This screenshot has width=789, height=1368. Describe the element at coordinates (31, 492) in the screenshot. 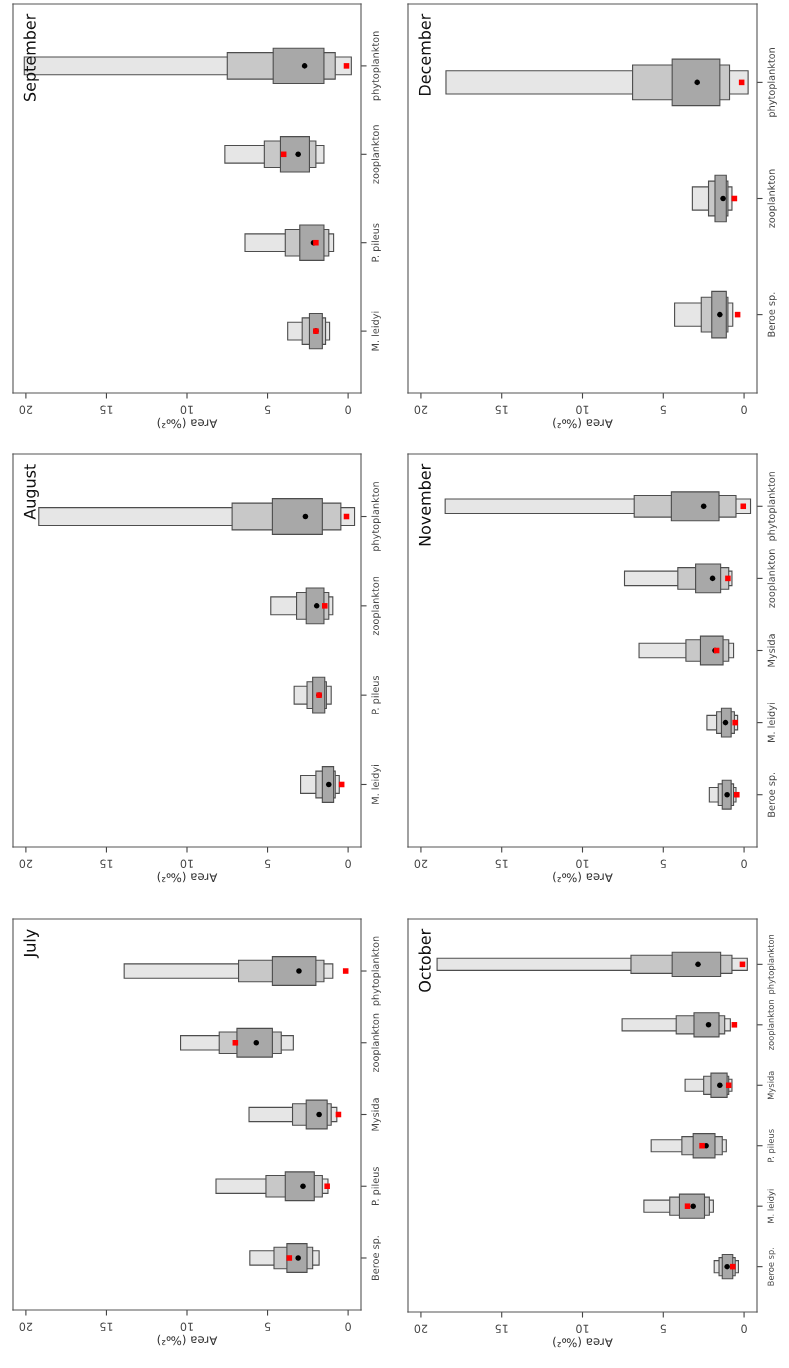

I see `text: August` at that location.